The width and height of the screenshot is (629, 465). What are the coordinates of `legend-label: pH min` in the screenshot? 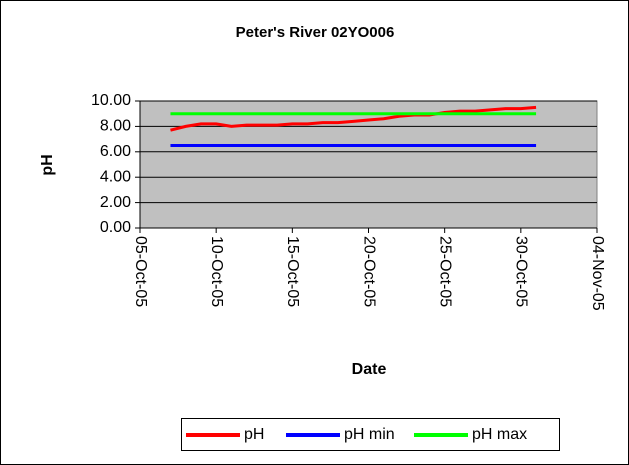 It's located at (369, 434).